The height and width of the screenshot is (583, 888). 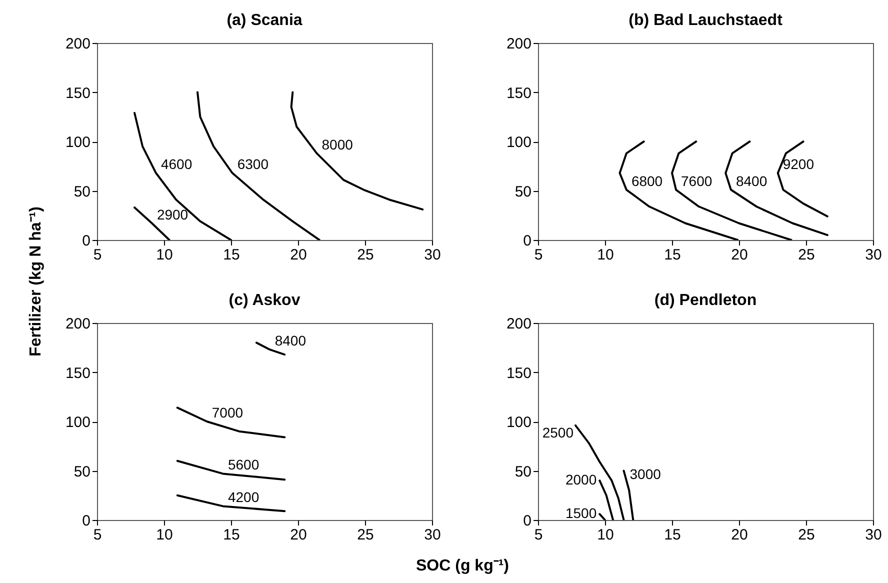 What do you see at coordinates (253, 164) in the screenshot?
I see `series-label: 6300` at bounding box center [253, 164].